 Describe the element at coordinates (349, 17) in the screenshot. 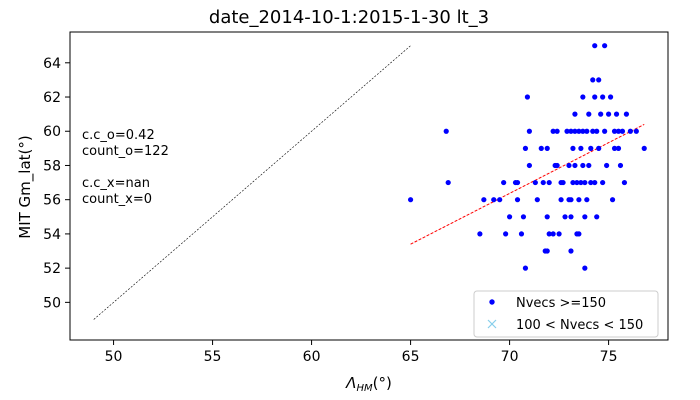

I see `chart-title: date_2014-10-1:2015-1-30 lt_3` at that location.